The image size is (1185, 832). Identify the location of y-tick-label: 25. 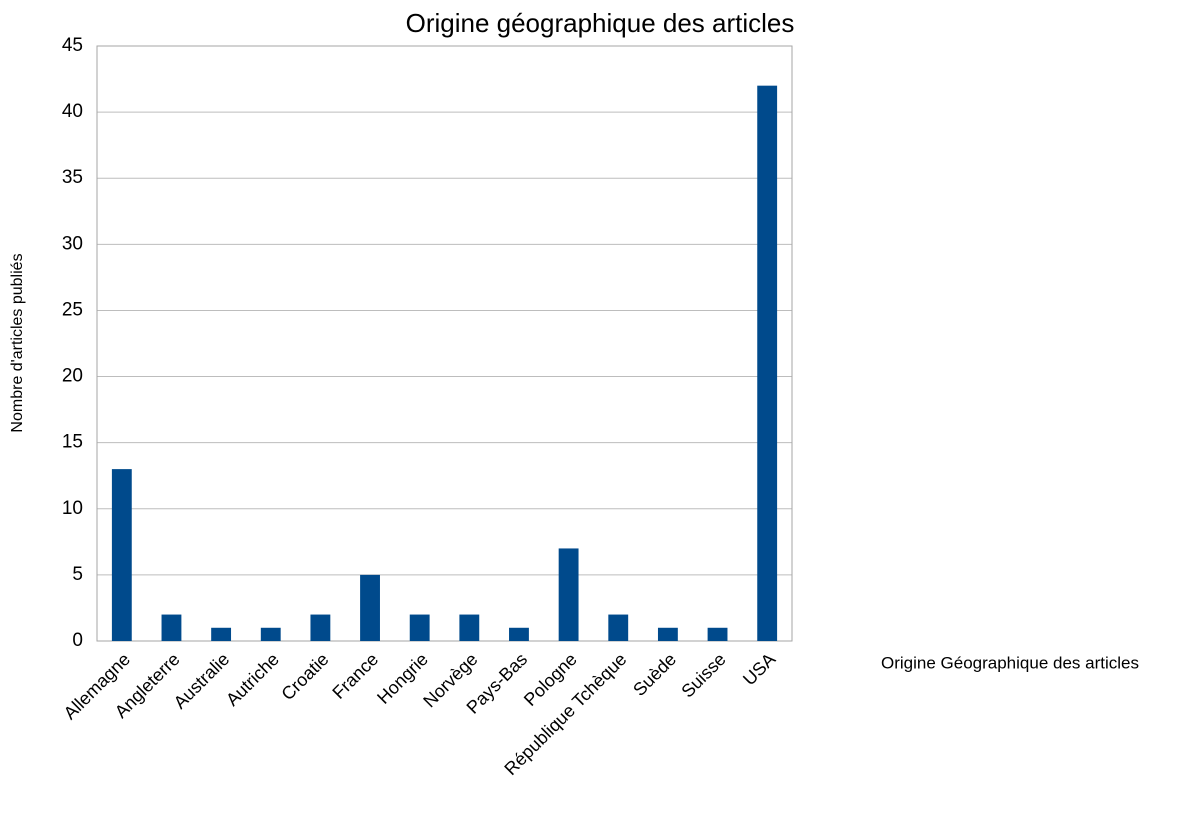
(72, 309).